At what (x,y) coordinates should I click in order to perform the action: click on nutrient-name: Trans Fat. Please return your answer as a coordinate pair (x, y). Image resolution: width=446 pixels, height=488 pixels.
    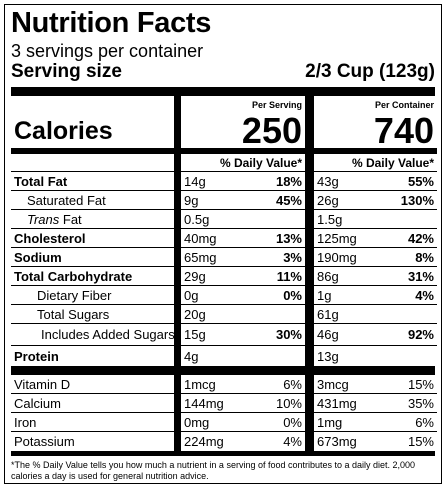
    Looking at the image, I should click on (92, 219).